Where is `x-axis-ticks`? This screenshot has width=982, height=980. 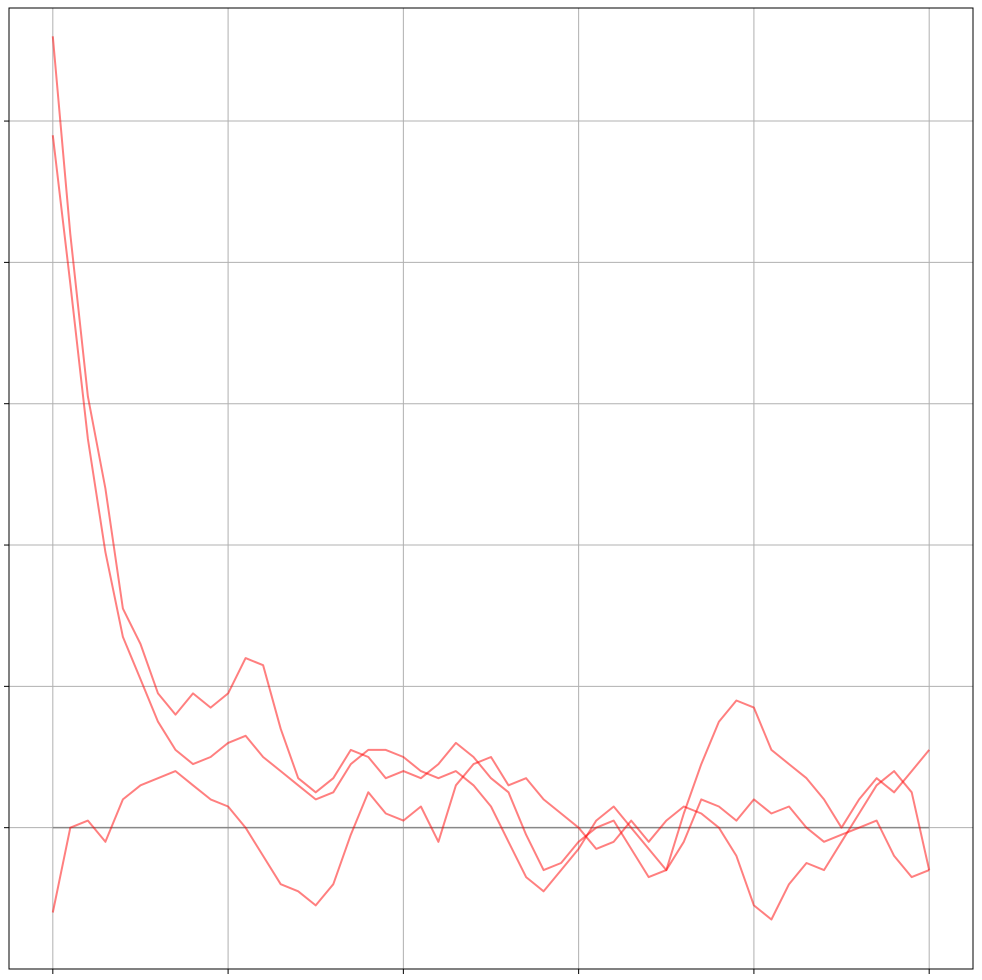
x-axis-ticks is located at coordinates (491, 971).